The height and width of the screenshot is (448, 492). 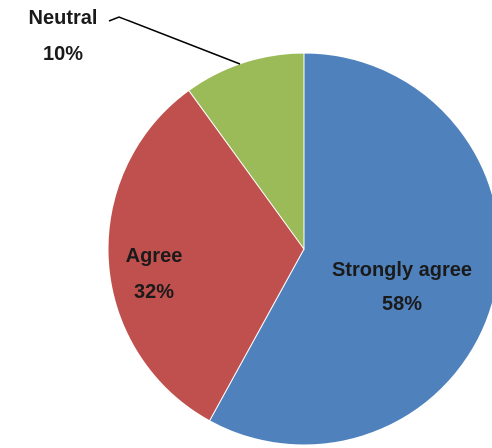 I want to click on leader-lines, so click(x=174, y=40).